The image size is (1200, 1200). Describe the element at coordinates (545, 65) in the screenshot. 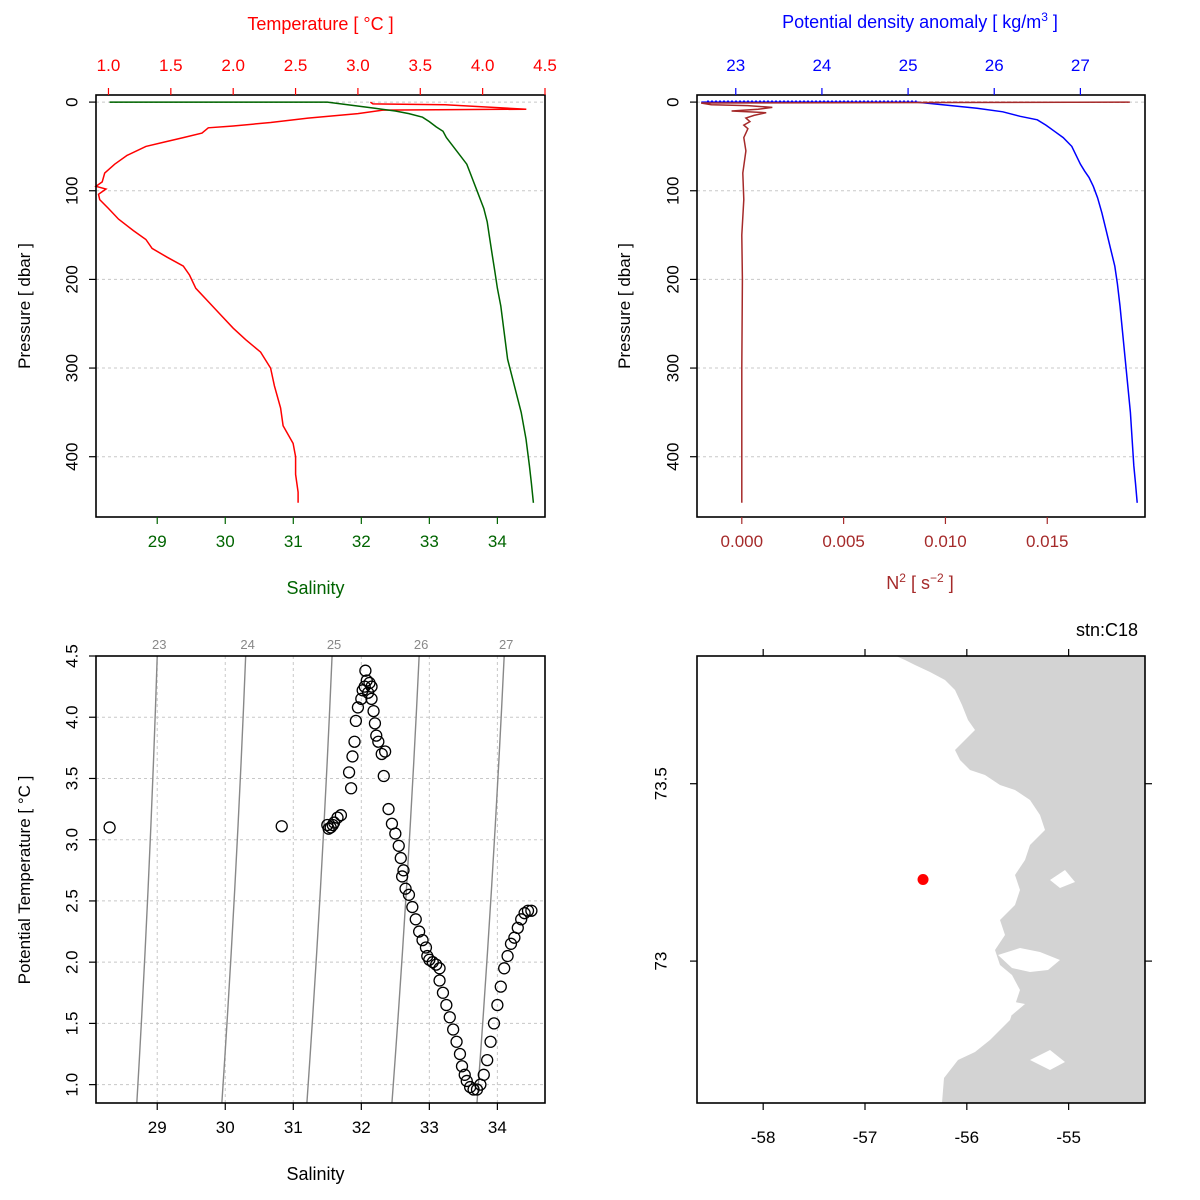

I see `temperature-tick-label: 4.5` at that location.